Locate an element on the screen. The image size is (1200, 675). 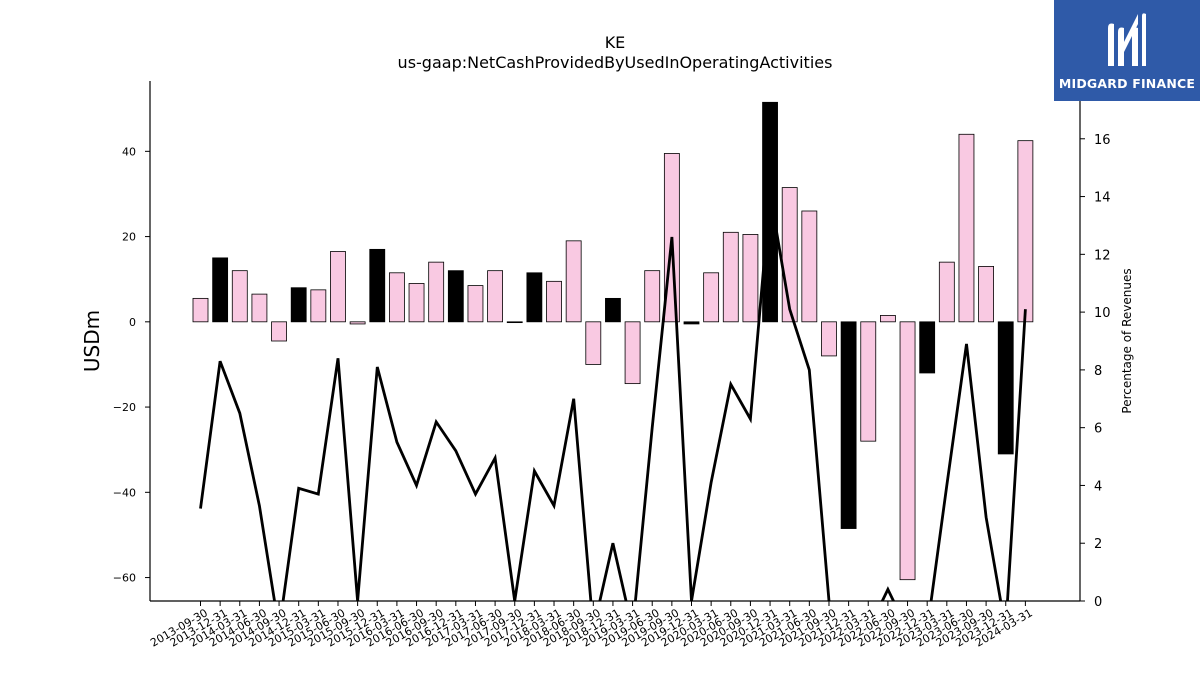
y2-tick-label: 8 is located at coordinates (1098, 371).